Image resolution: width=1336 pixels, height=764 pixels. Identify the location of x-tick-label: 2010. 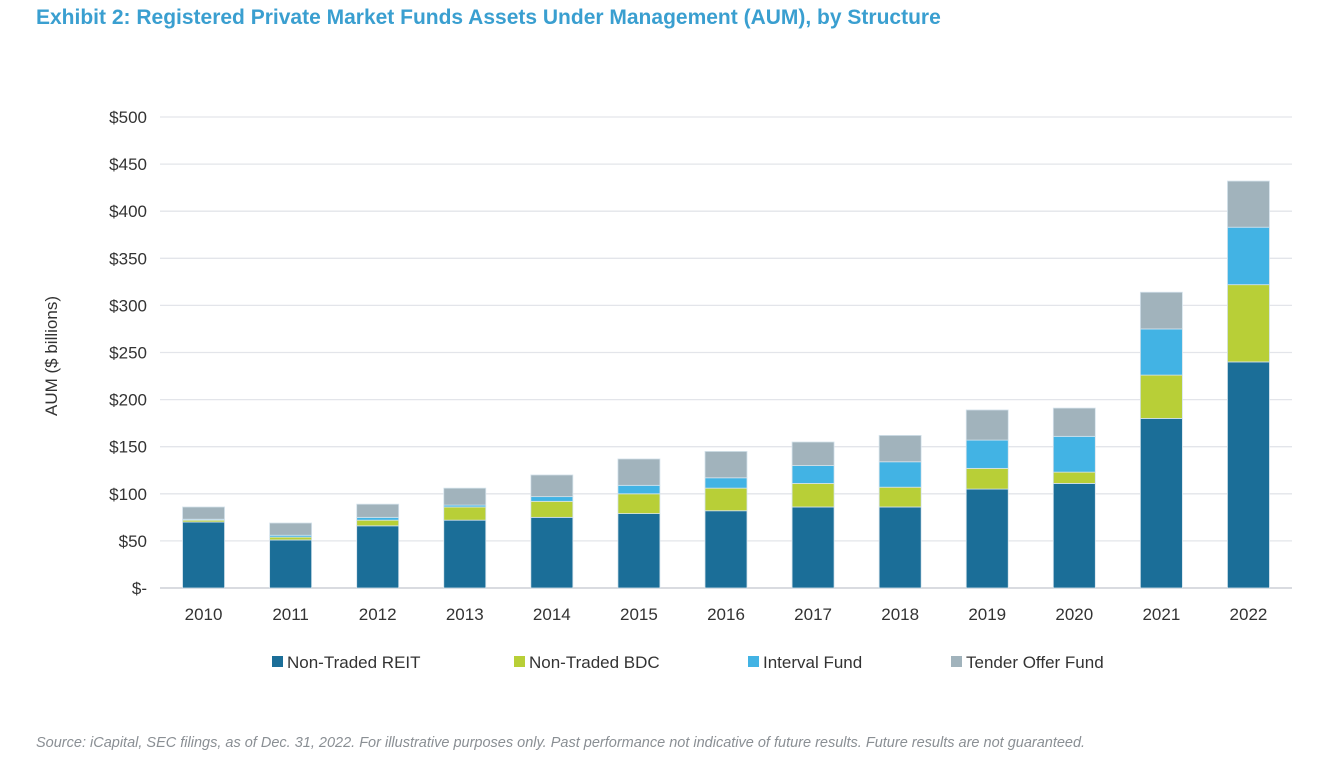
(204, 614).